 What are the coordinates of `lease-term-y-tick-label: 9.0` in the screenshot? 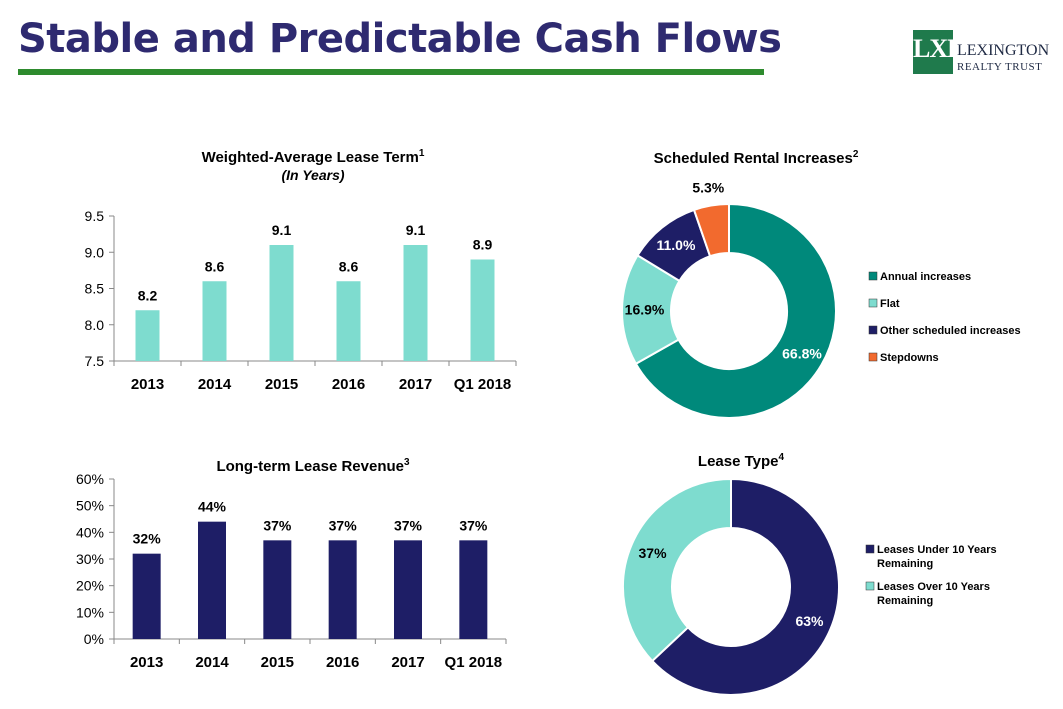 It's located at (95, 252).